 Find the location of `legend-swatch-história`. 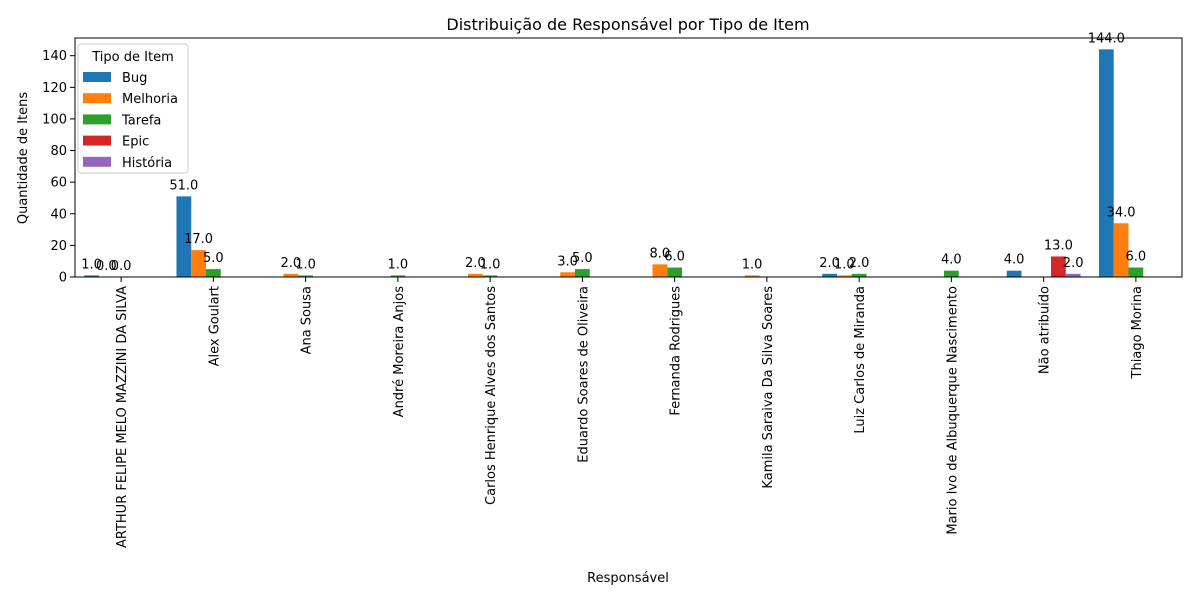

legend-swatch-história is located at coordinates (97, 161).